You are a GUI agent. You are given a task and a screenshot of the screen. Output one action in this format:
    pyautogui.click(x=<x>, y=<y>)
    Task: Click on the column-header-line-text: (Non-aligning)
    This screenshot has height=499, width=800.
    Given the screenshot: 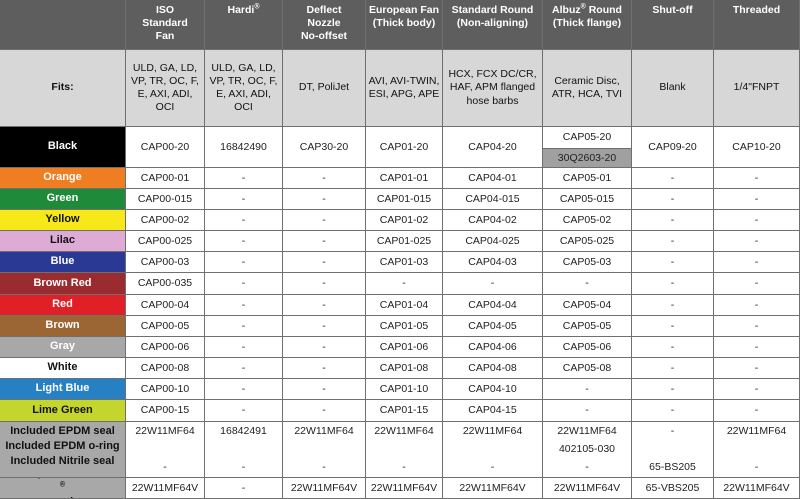 What is the action you would take?
    pyautogui.click(x=492, y=23)
    